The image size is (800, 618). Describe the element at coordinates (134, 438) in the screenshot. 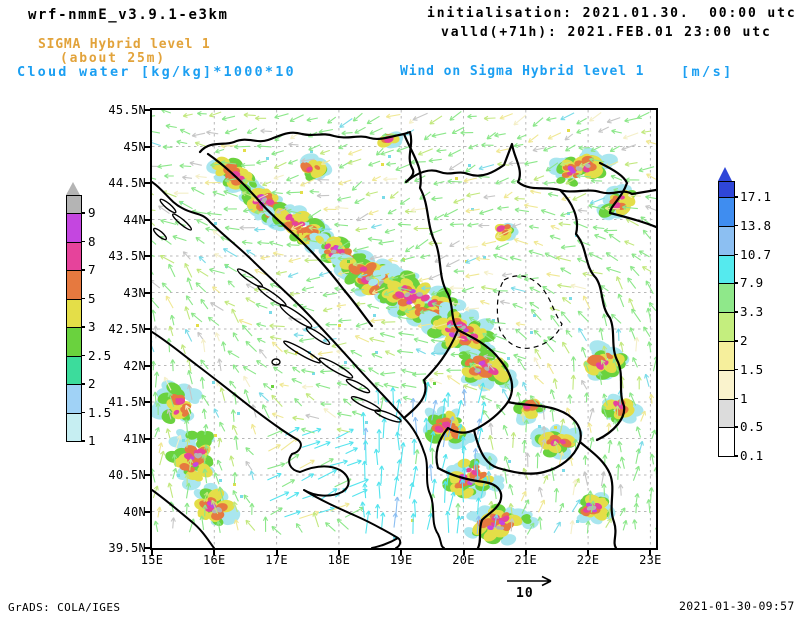

I see `y-axis-label: 41N` at that location.